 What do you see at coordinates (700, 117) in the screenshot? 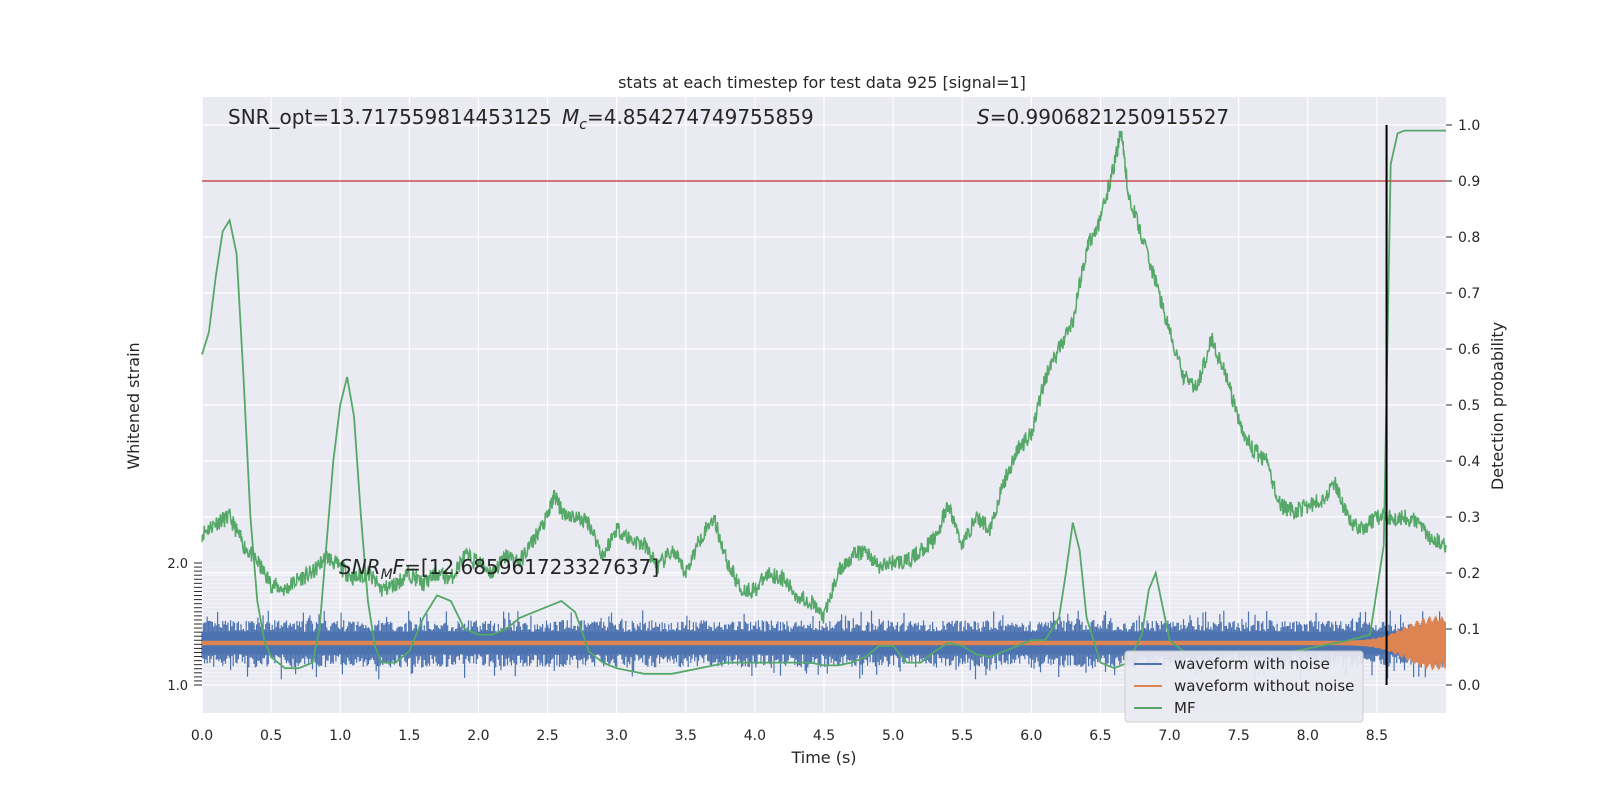
I see `chirp-mass-value: =4.854274749755859` at bounding box center [700, 117].